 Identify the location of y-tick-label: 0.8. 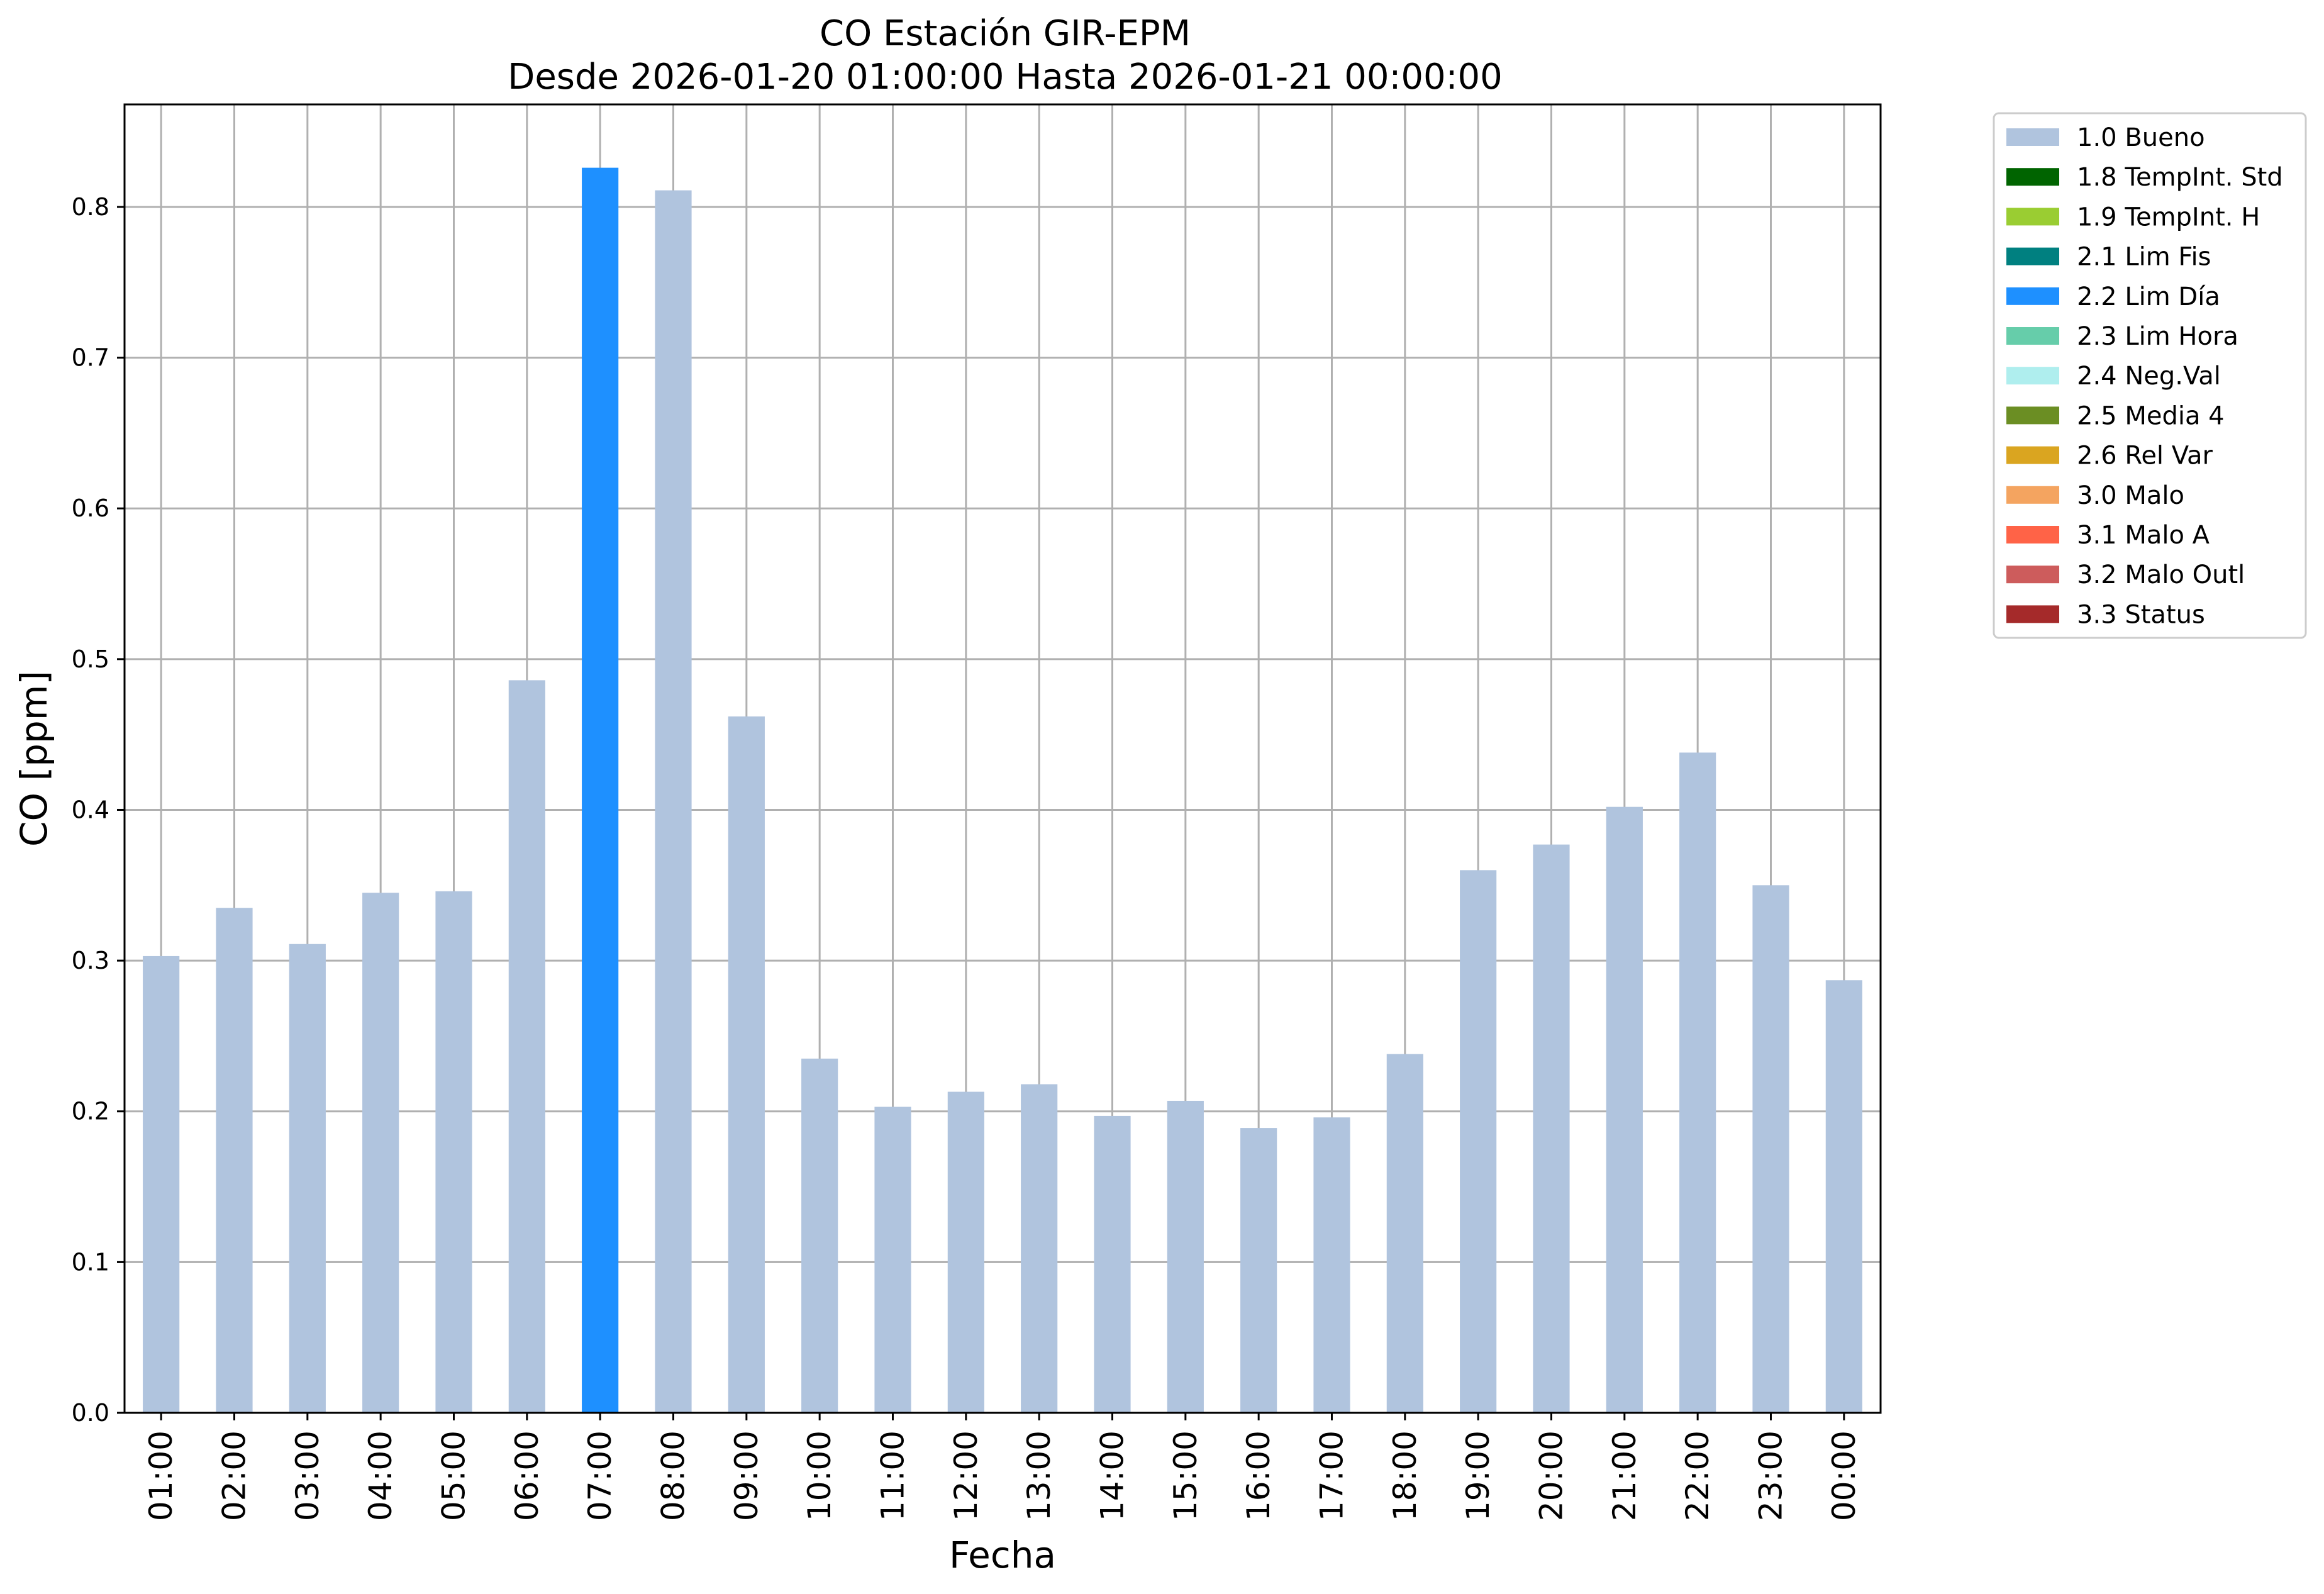
(90, 207).